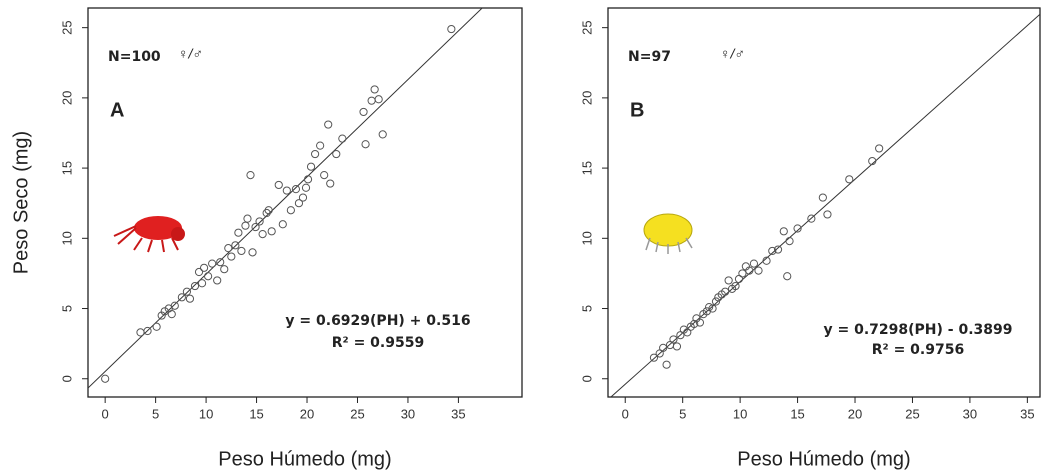 This screenshot has width=1049, height=476. I want to click on r-squared: R² = 0.9559, so click(378, 343).